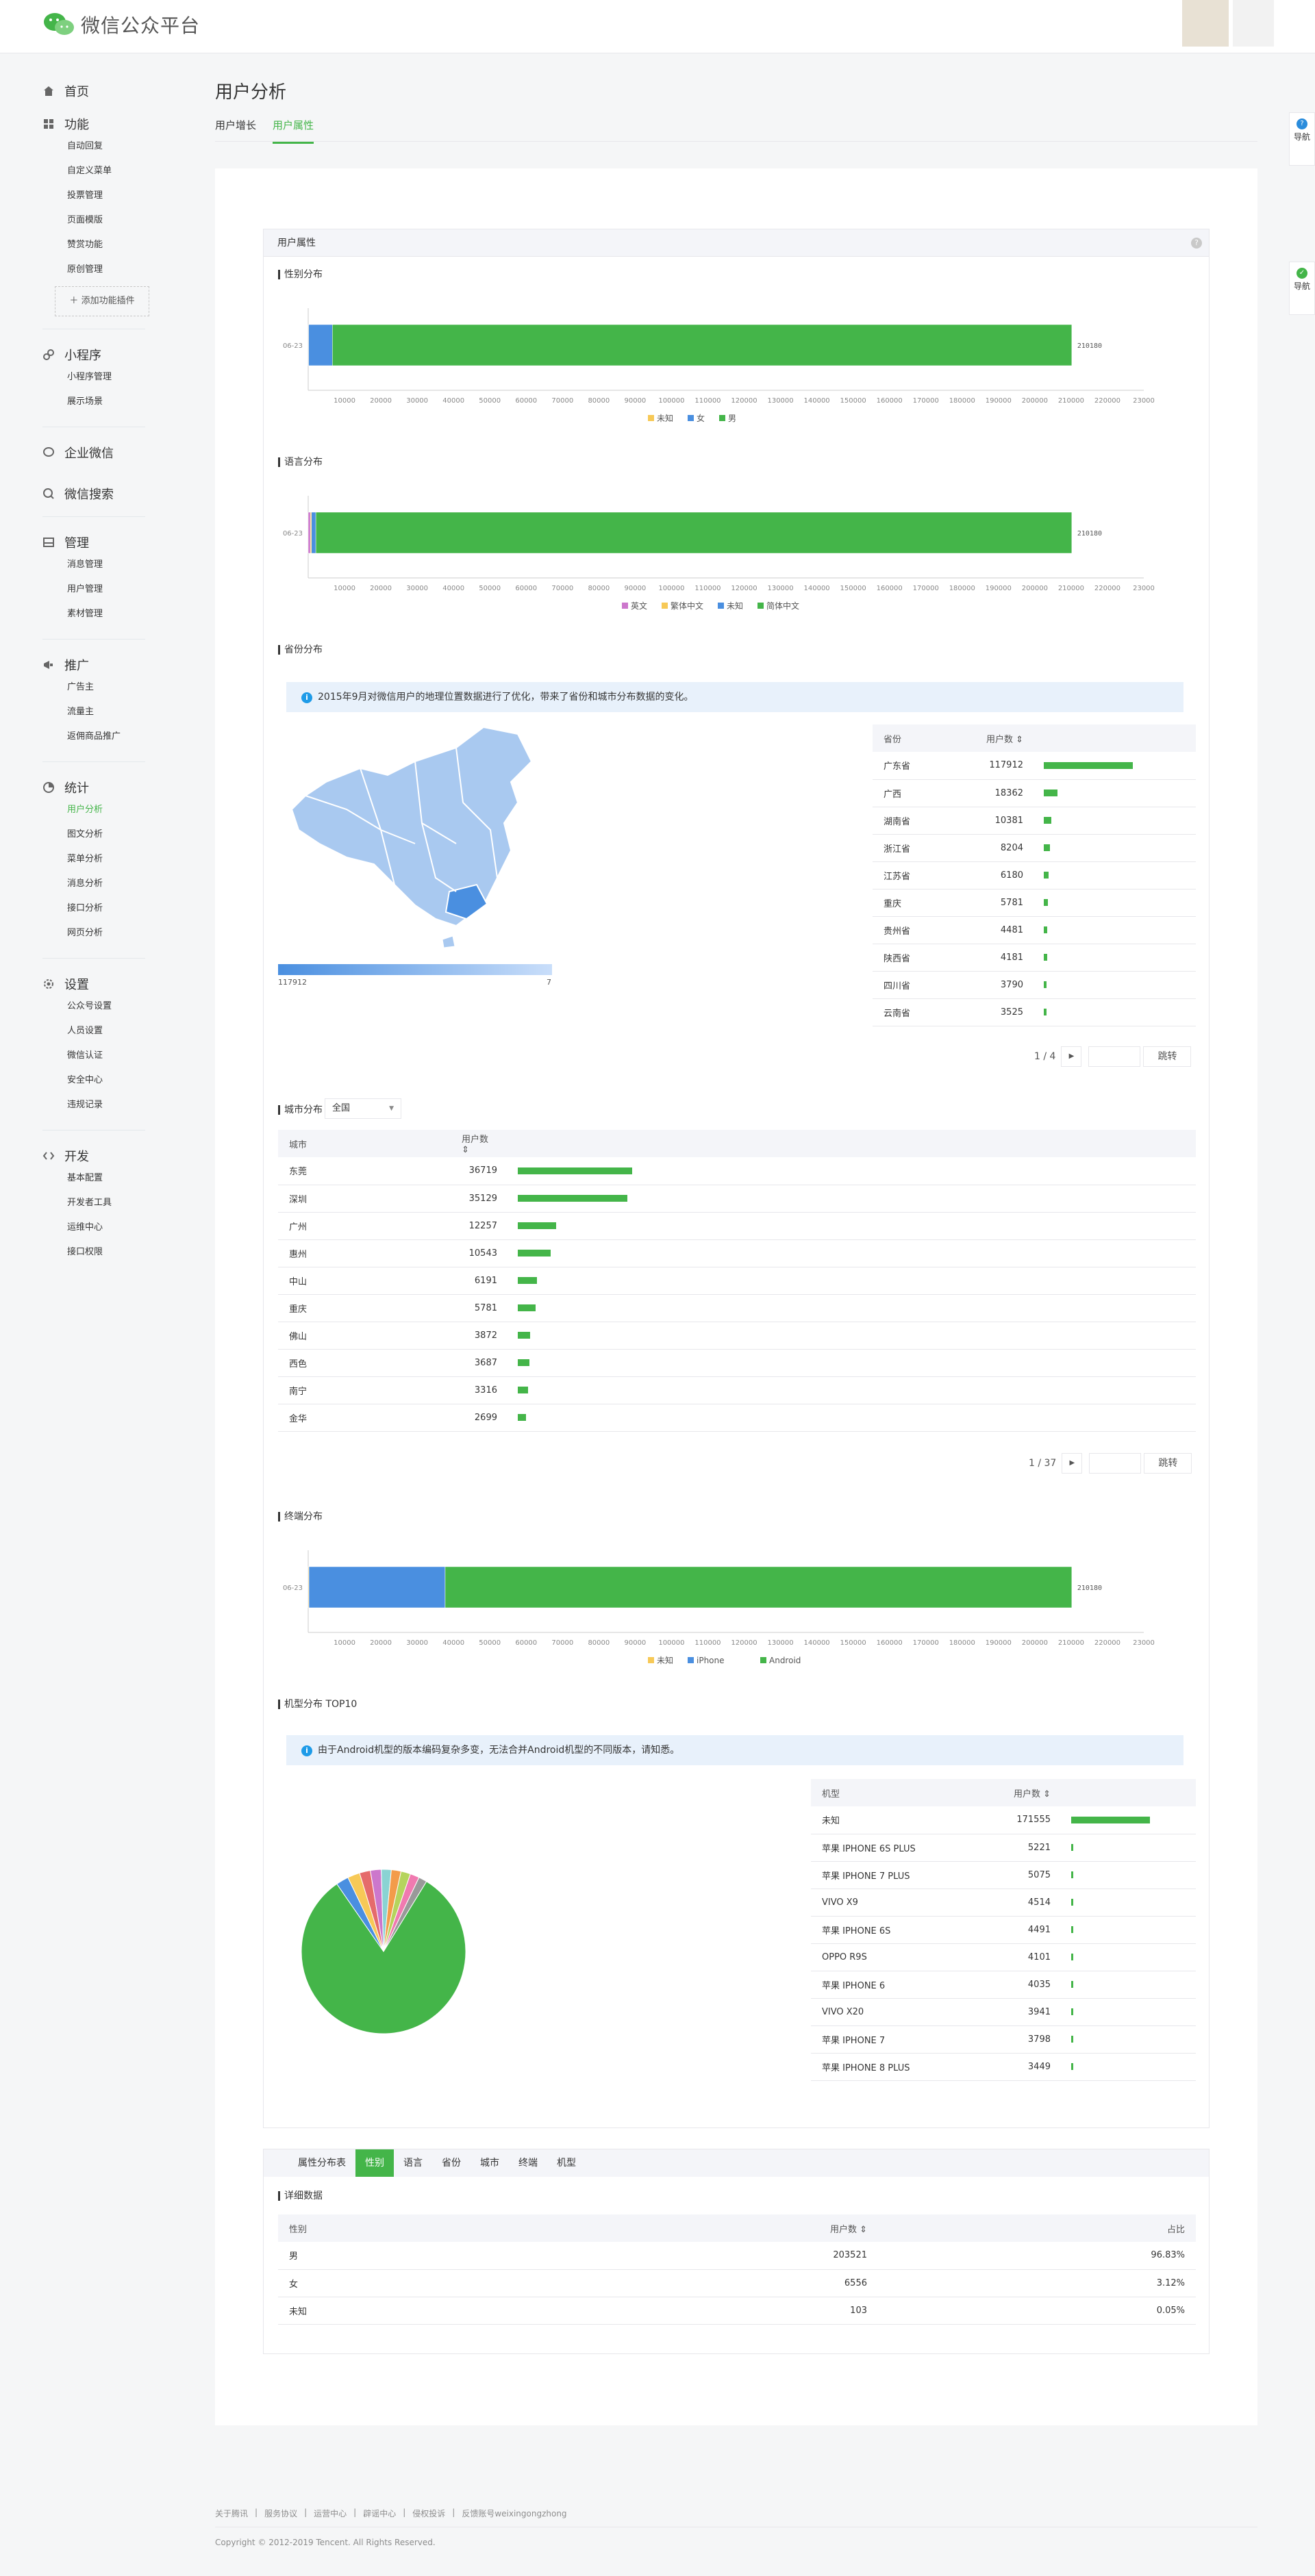 This screenshot has width=1315, height=2576. I want to click on china-map, so click(422, 858).